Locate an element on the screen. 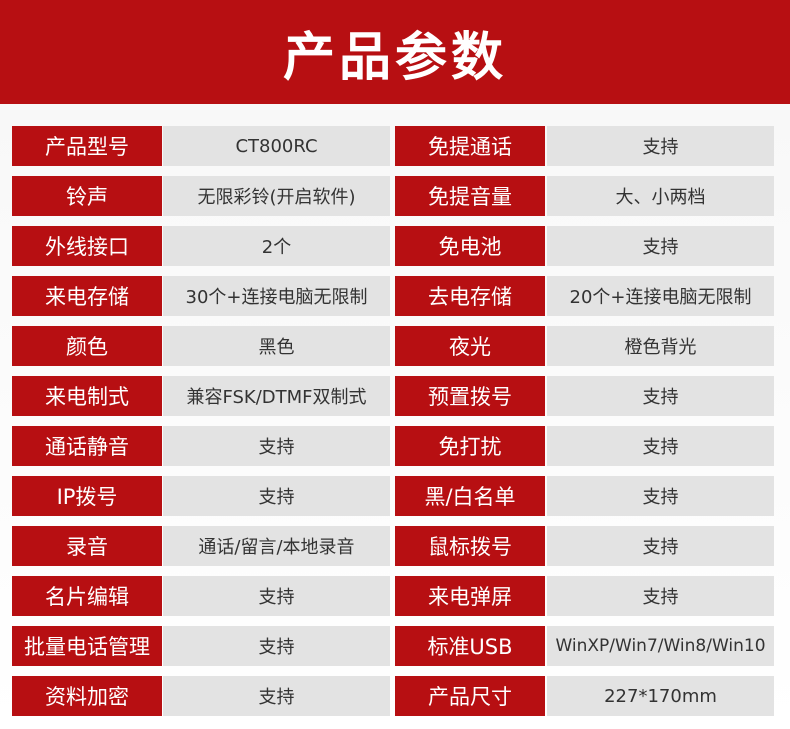 The height and width of the screenshot is (729, 790). spec-label: 录音 is located at coordinates (87, 546).